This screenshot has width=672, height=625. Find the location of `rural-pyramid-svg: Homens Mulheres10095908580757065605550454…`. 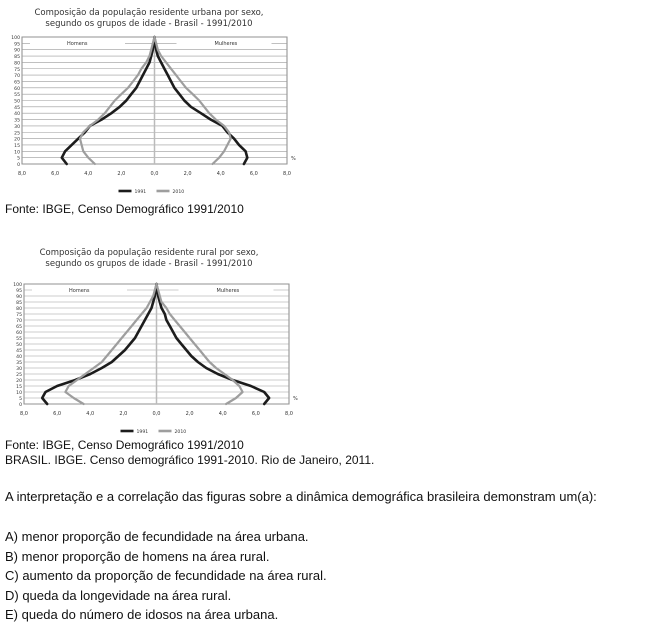

rural-pyramid-svg: Homens Mulheres10095908580757065605550454… is located at coordinates (155, 358).